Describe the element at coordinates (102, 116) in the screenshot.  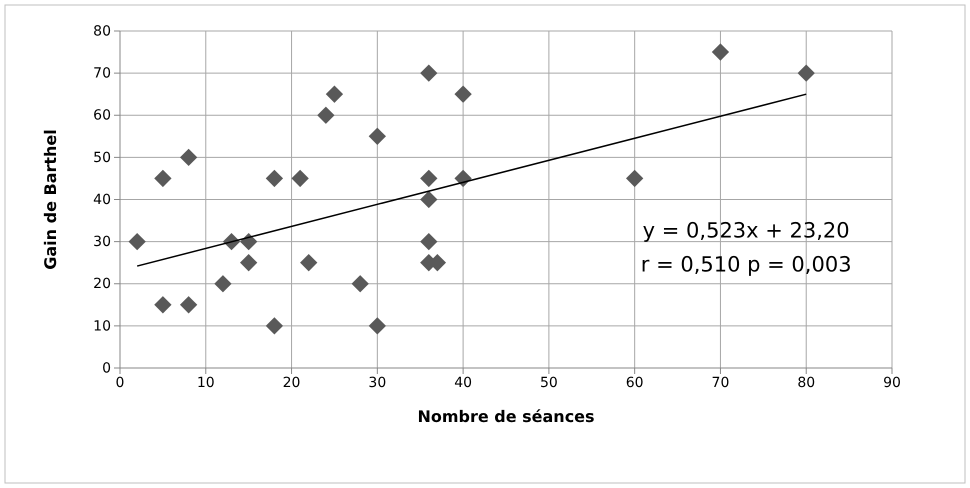
I see `y-tick-label: 60` at that location.